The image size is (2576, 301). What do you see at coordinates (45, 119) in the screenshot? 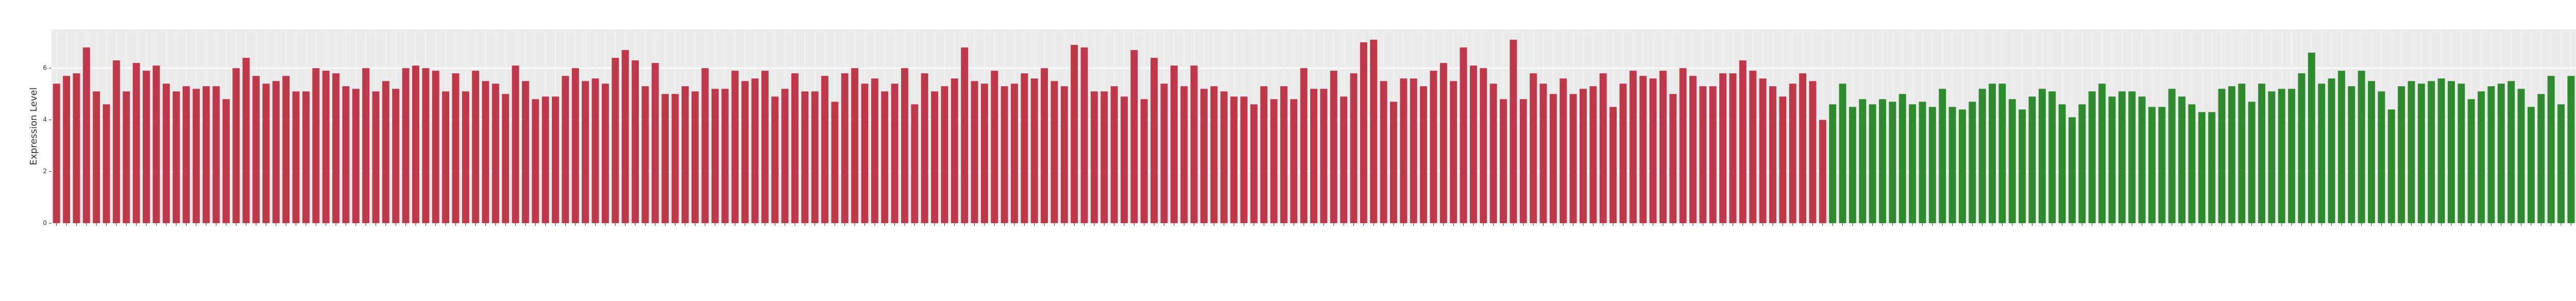
I see `y-tick-label: 4` at bounding box center [45, 119].